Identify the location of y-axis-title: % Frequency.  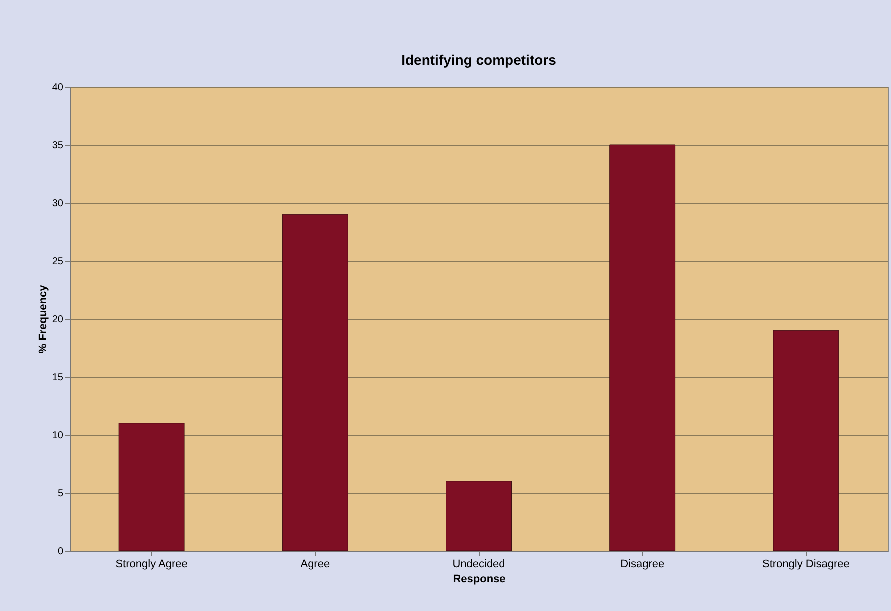
(43, 319).